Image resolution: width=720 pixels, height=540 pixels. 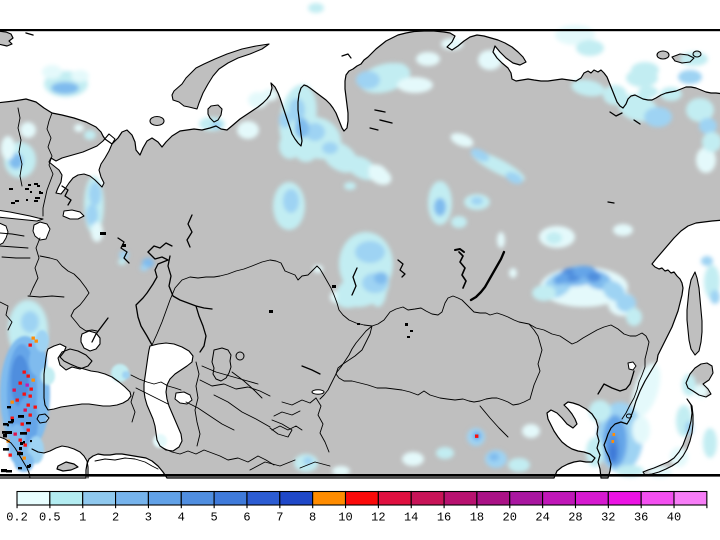 What do you see at coordinates (148, 518) in the screenshot?
I see `svg-text: 3` at bounding box center [148, 518].